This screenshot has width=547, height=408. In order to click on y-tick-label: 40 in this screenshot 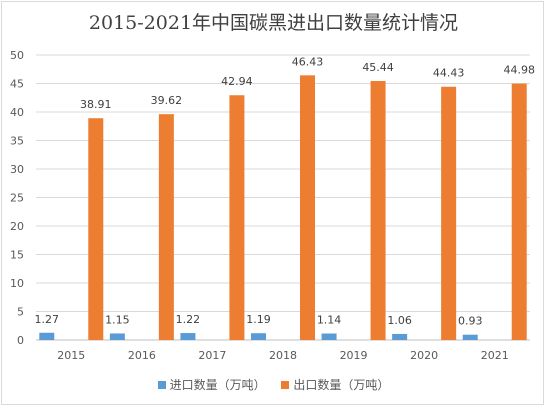, I will do `click(17, 112)`.